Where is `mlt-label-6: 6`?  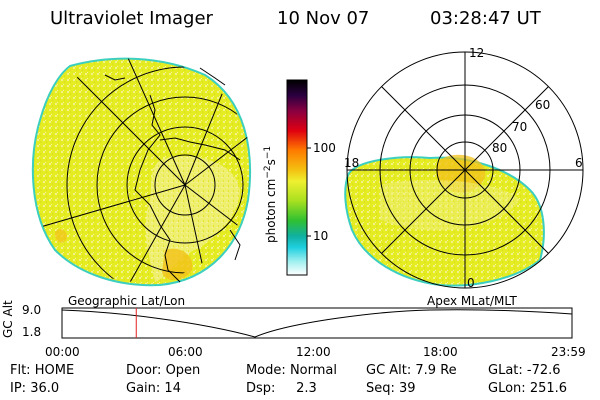
mlt-label-6: 6 is located at coordinates (579, 163).